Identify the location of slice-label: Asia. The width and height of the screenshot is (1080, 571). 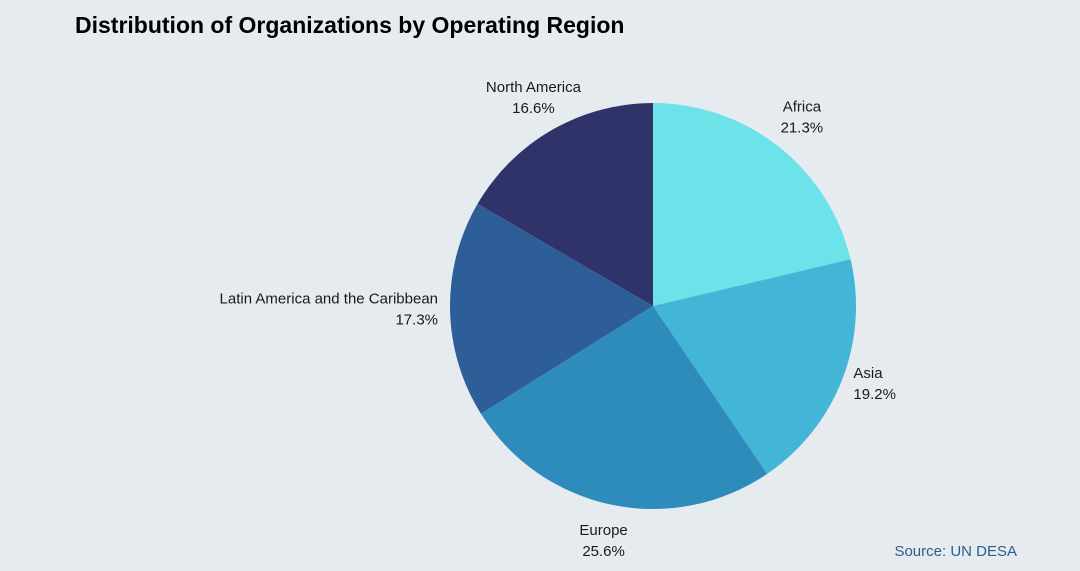
(868, 373).